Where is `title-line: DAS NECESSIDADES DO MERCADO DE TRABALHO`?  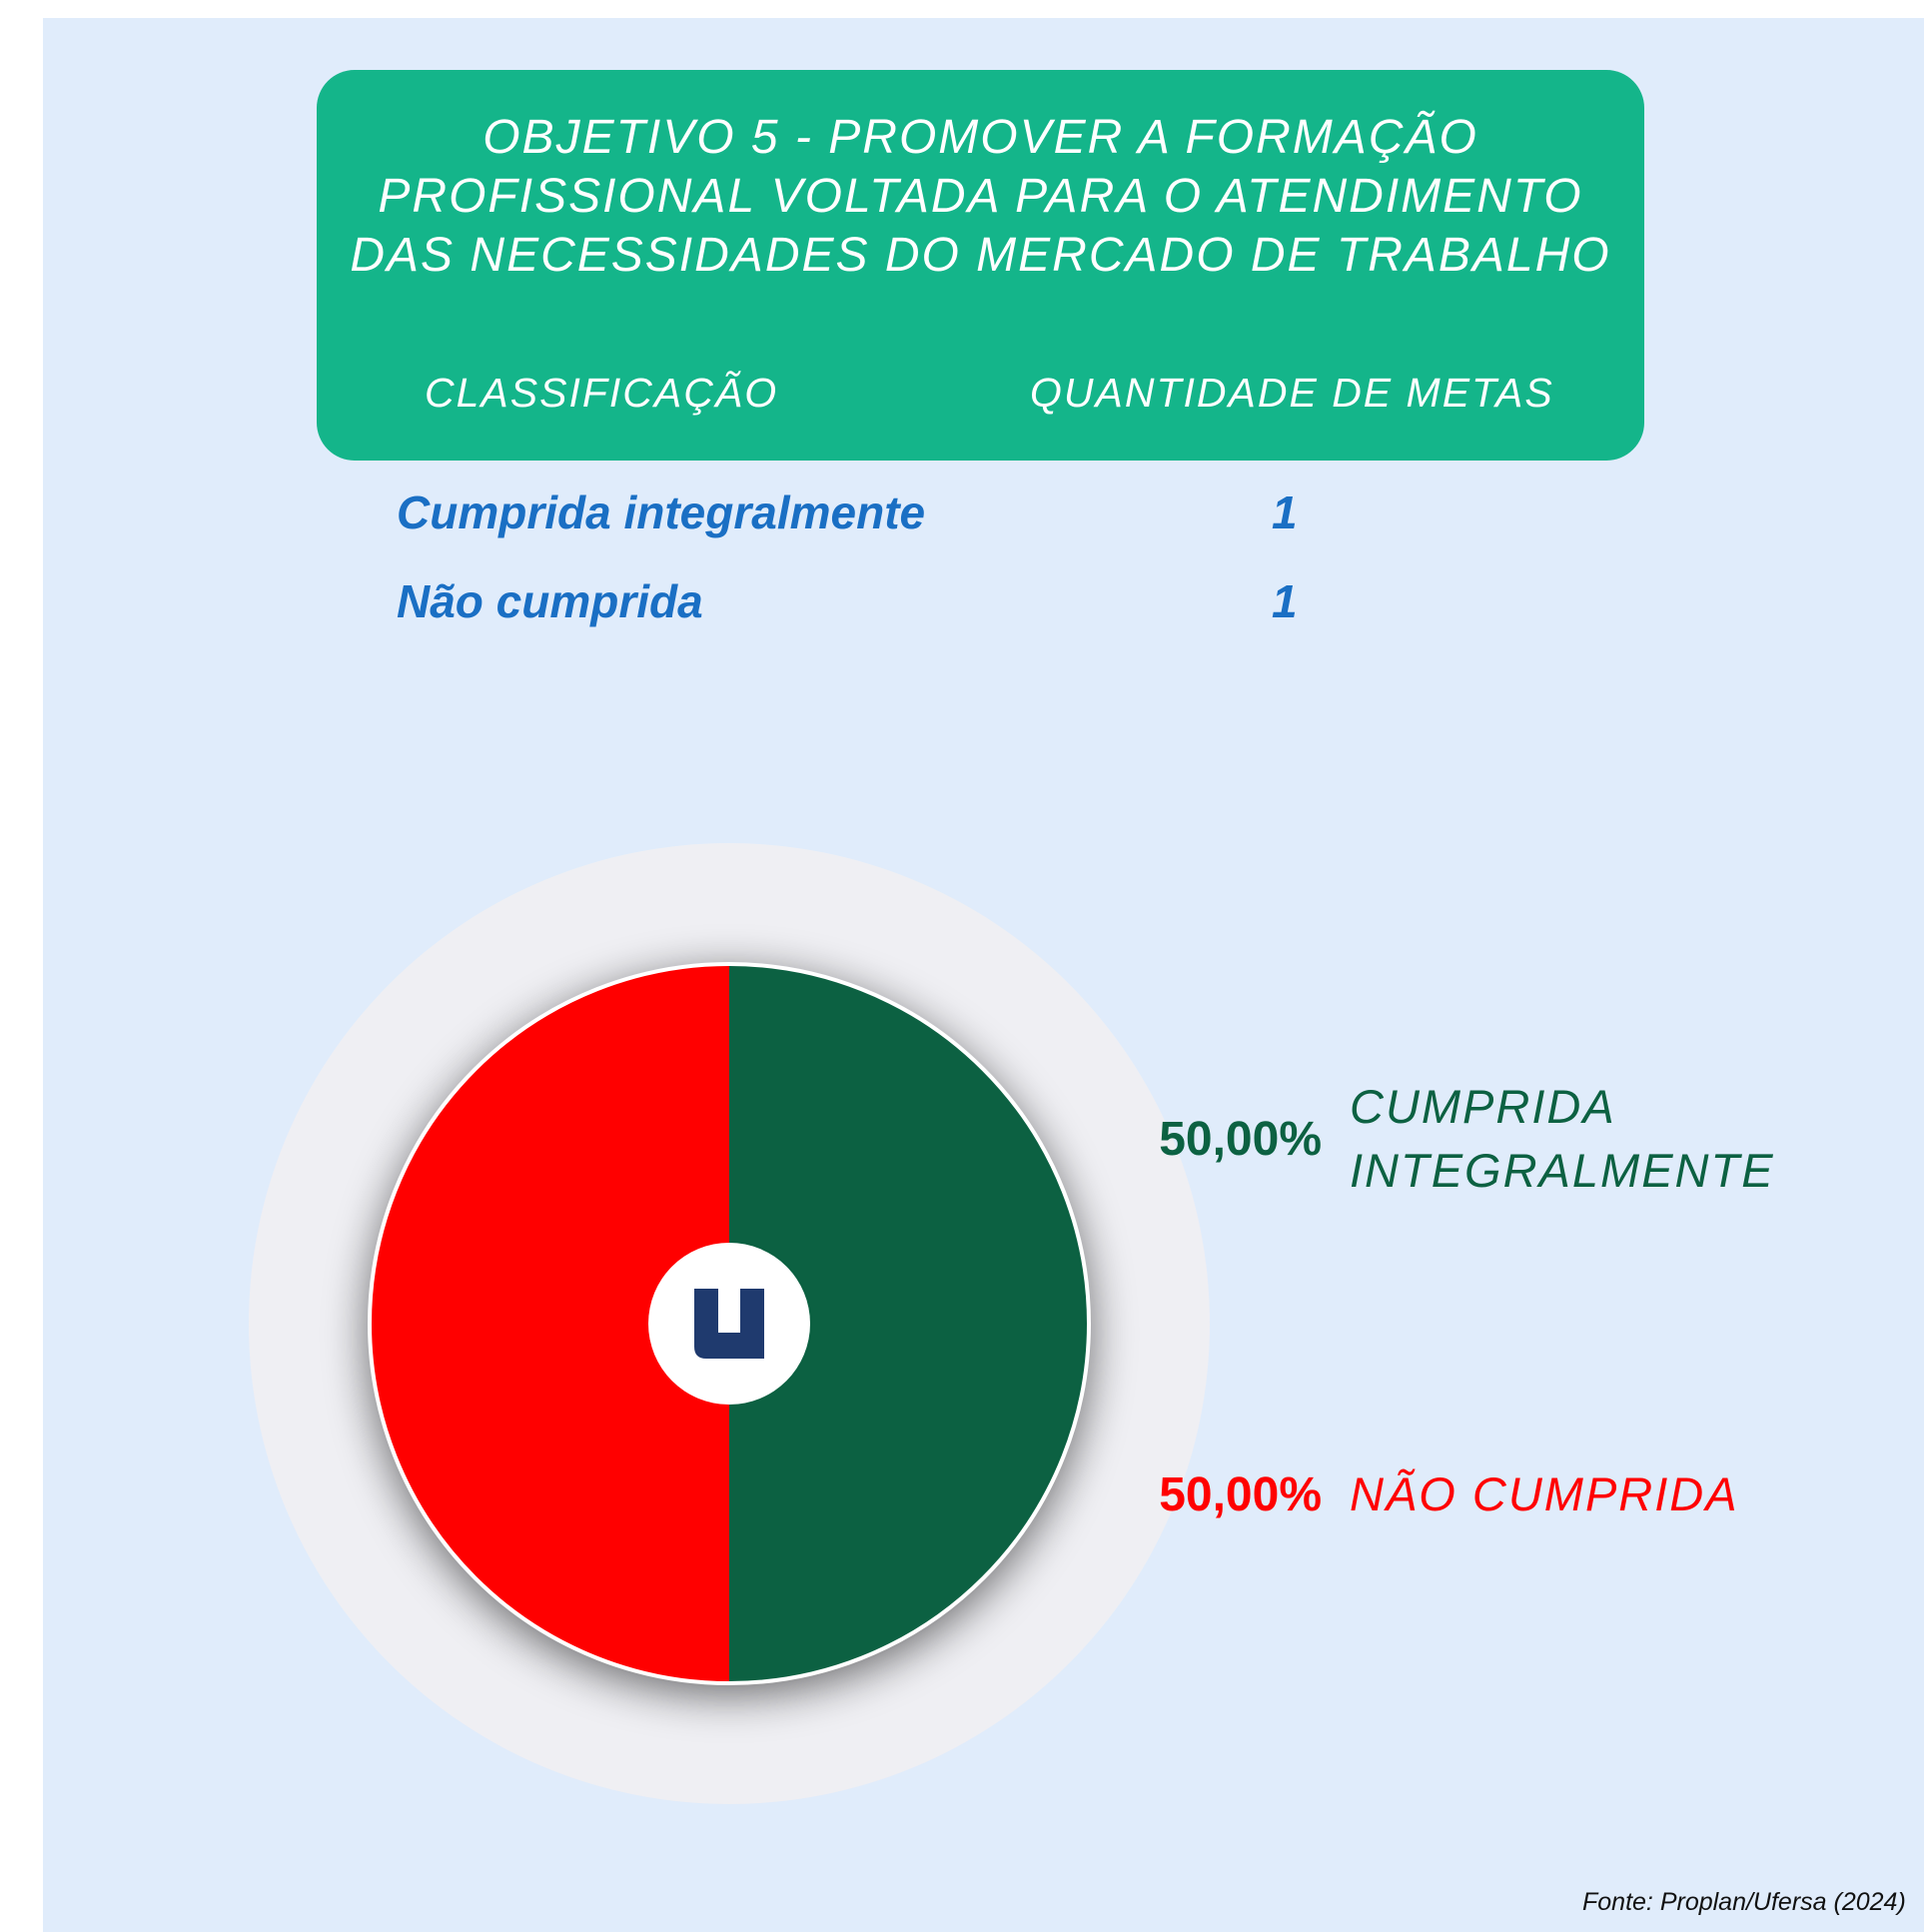 title-line: DAS NECESSIDADES DO MERCADO DE TRABALHO is located at coordinates (980, 255).